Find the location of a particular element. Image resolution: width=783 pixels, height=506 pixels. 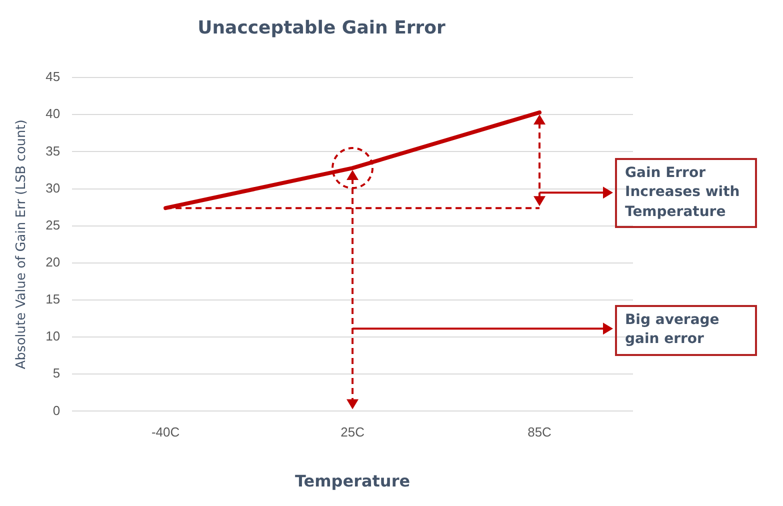

y-tick-label: 40 is located at coordinates (53, 114).